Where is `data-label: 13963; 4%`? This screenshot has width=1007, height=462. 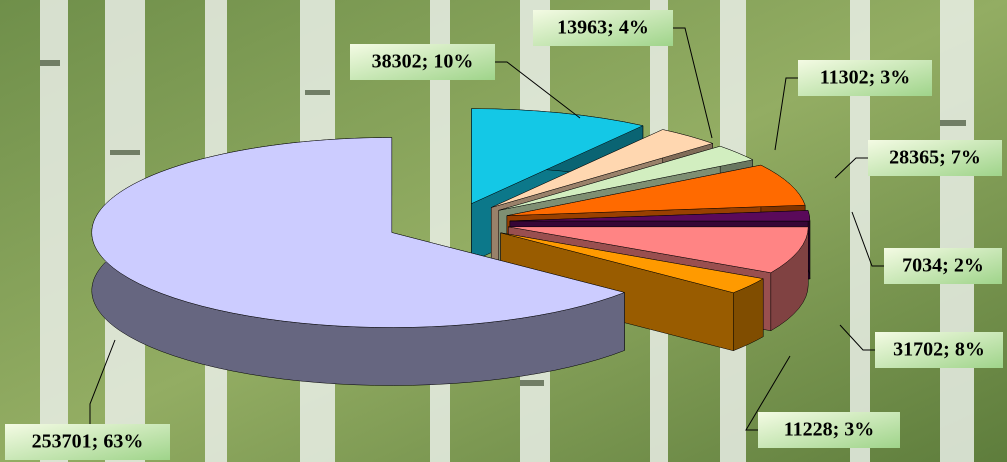 data-label: 13963; 4% is located at coordinates (603, 28).